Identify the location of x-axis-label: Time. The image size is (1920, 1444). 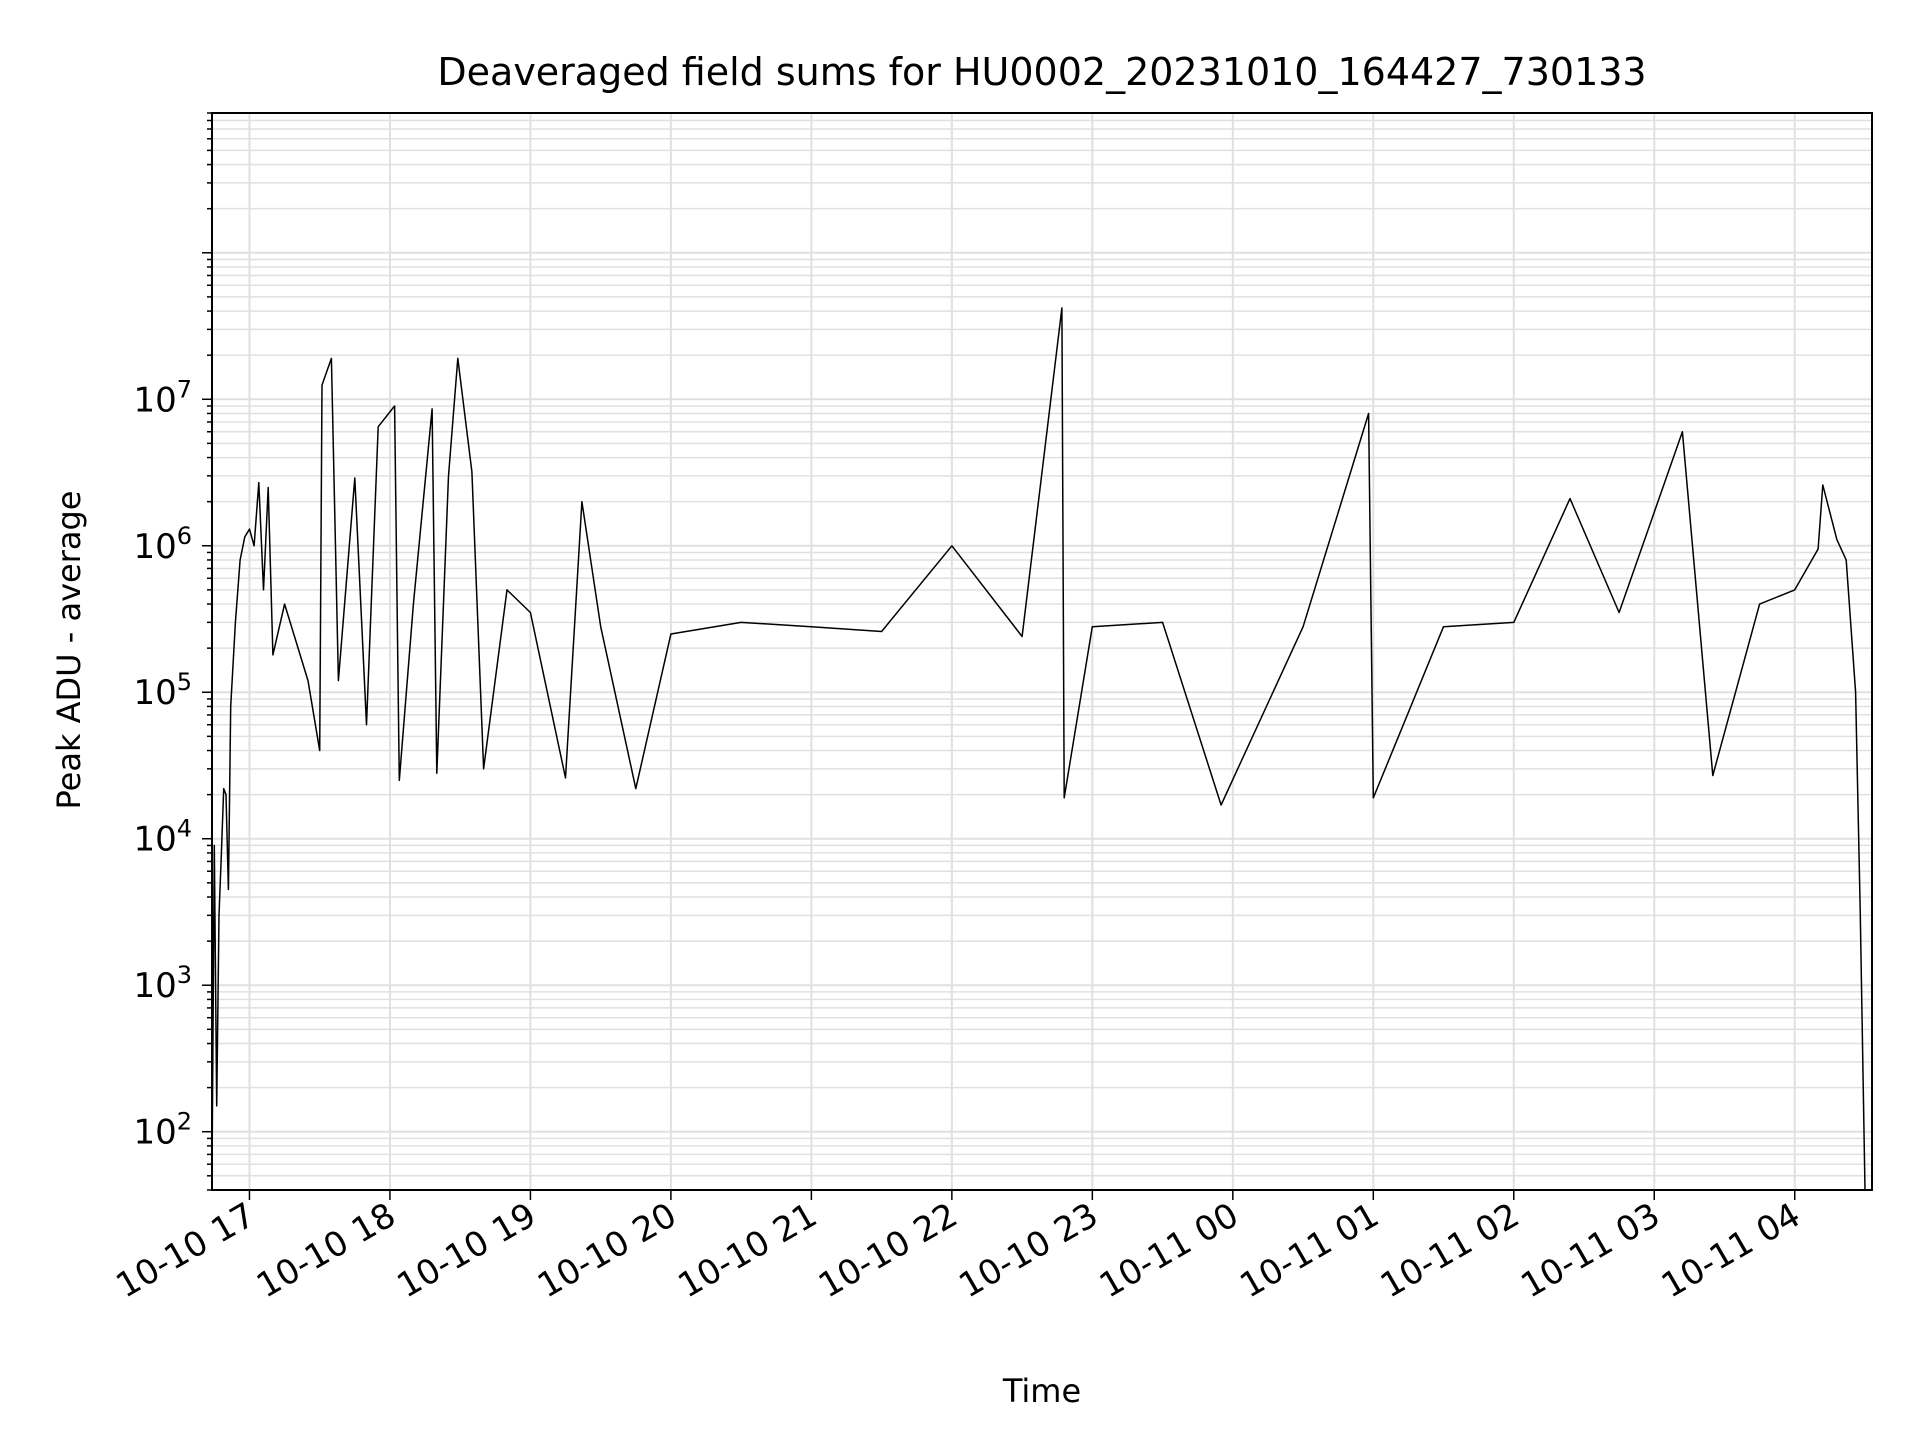
(1041, 1391).